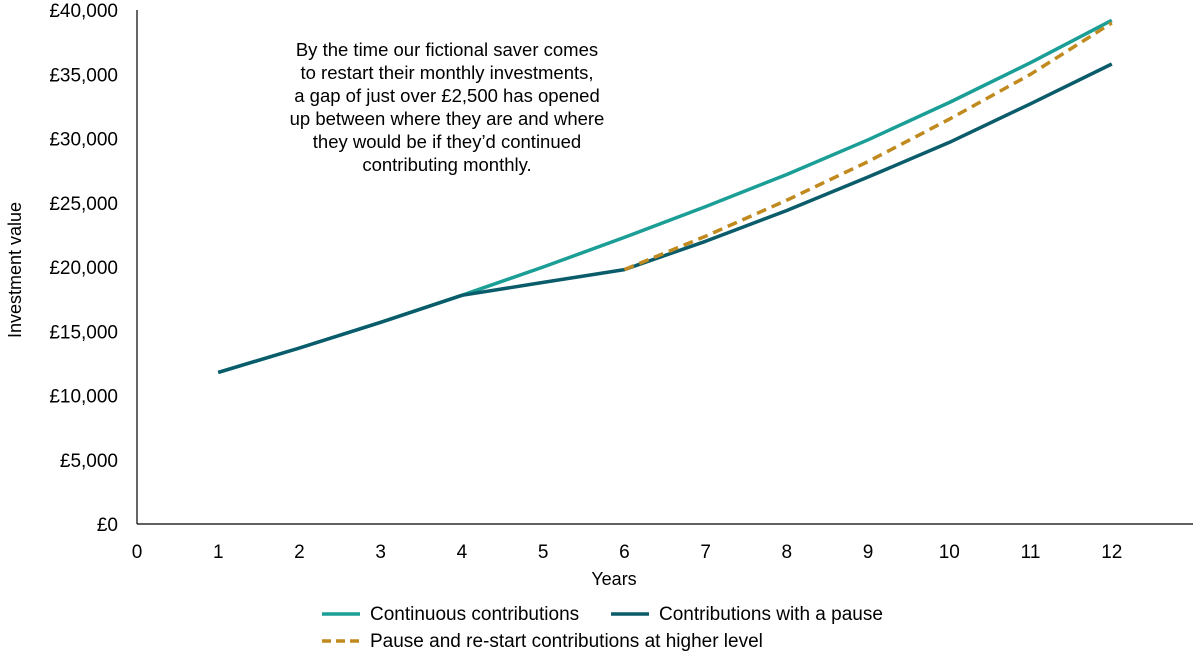  Describe the element at coordinates (446, 72) in the screenshot. I see `annotation-line: to restart their monthly investments,` at that location.